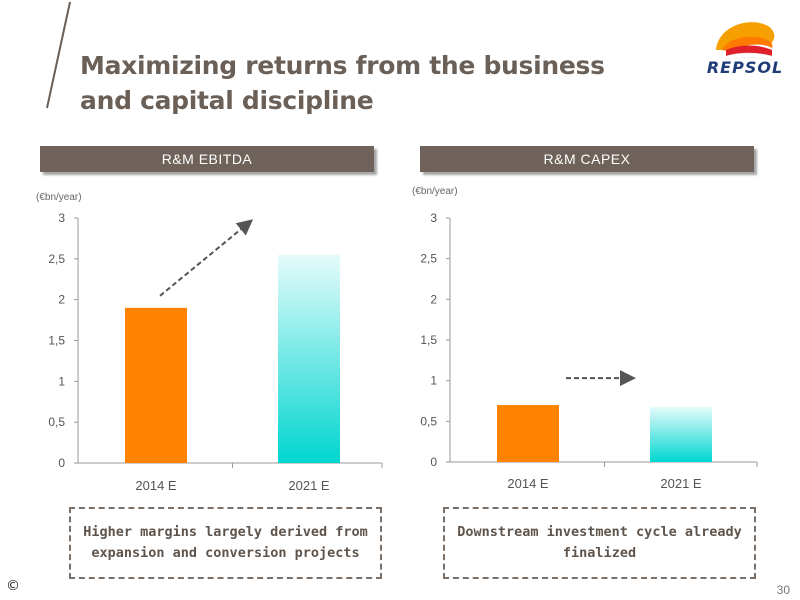 This screenshot has height=600, width=800. I want to click on capex-category-label: 2014 E, so click(528, 483).